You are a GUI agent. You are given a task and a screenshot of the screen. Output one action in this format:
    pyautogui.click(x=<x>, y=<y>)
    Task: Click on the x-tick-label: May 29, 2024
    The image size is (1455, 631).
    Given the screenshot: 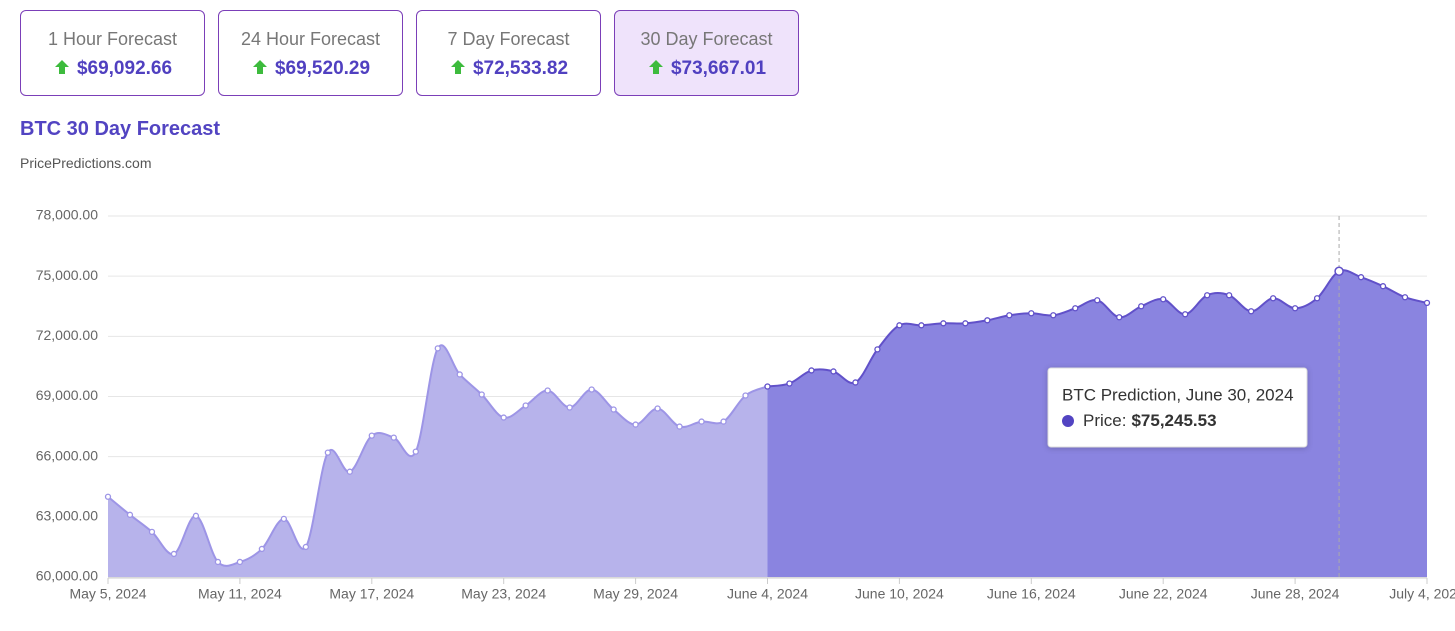 What is the action you would take?
    pyautogui.click(x=635, y=594)
    